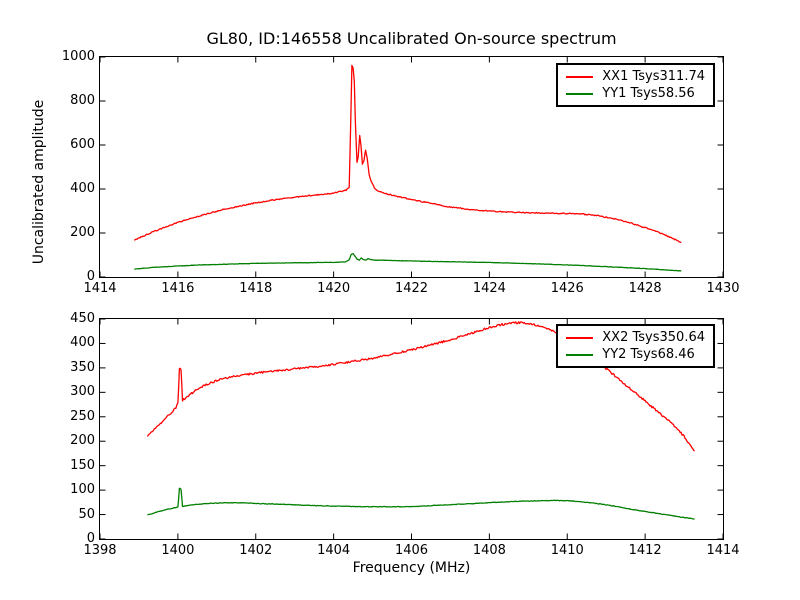 The width and height of the screenshot is (800, 600). Describe the element at coordinates (82, 318) in the screenshot. I see `y-tick-label: 450` at that location.